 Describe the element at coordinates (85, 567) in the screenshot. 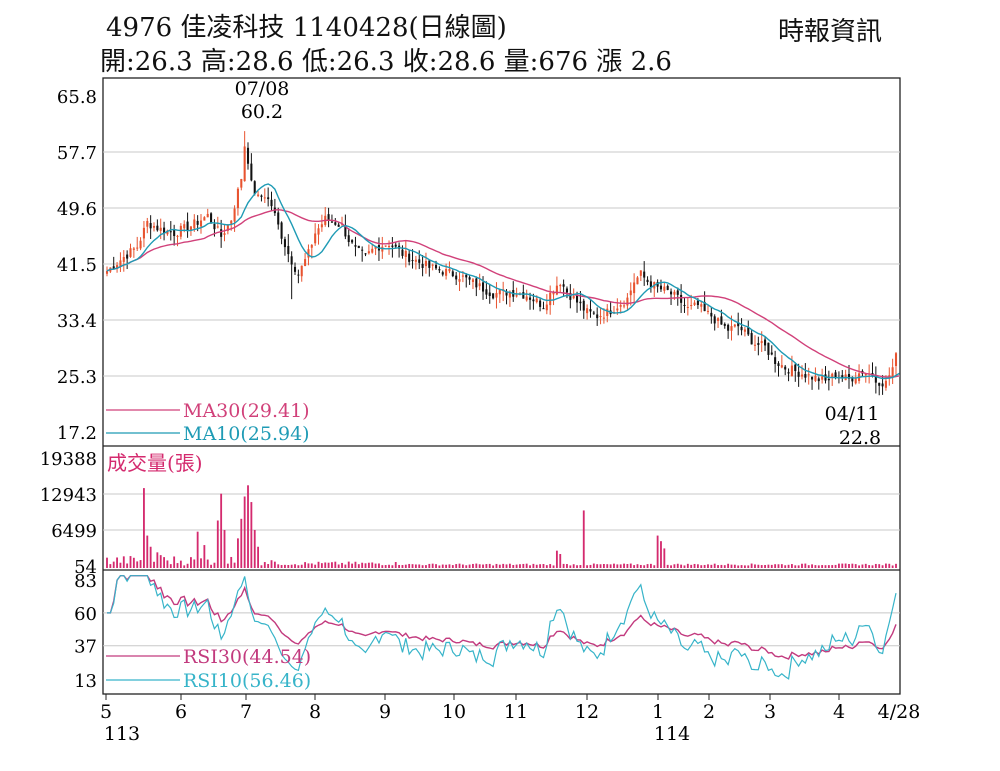

I see `volume-tick-label: 54` at that location.